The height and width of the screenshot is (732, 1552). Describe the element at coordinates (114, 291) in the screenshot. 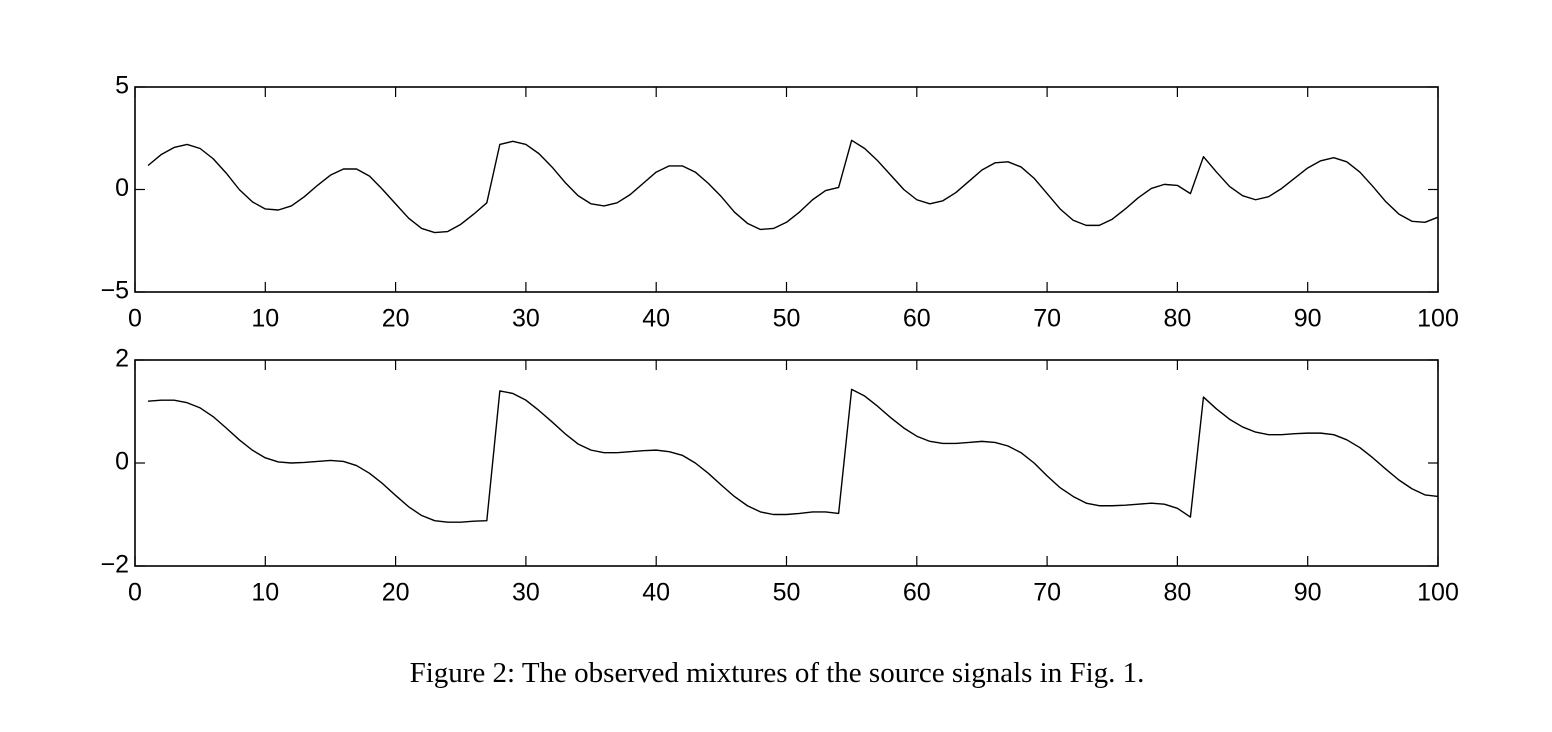

I see `y-tick-label: −5` at that location.